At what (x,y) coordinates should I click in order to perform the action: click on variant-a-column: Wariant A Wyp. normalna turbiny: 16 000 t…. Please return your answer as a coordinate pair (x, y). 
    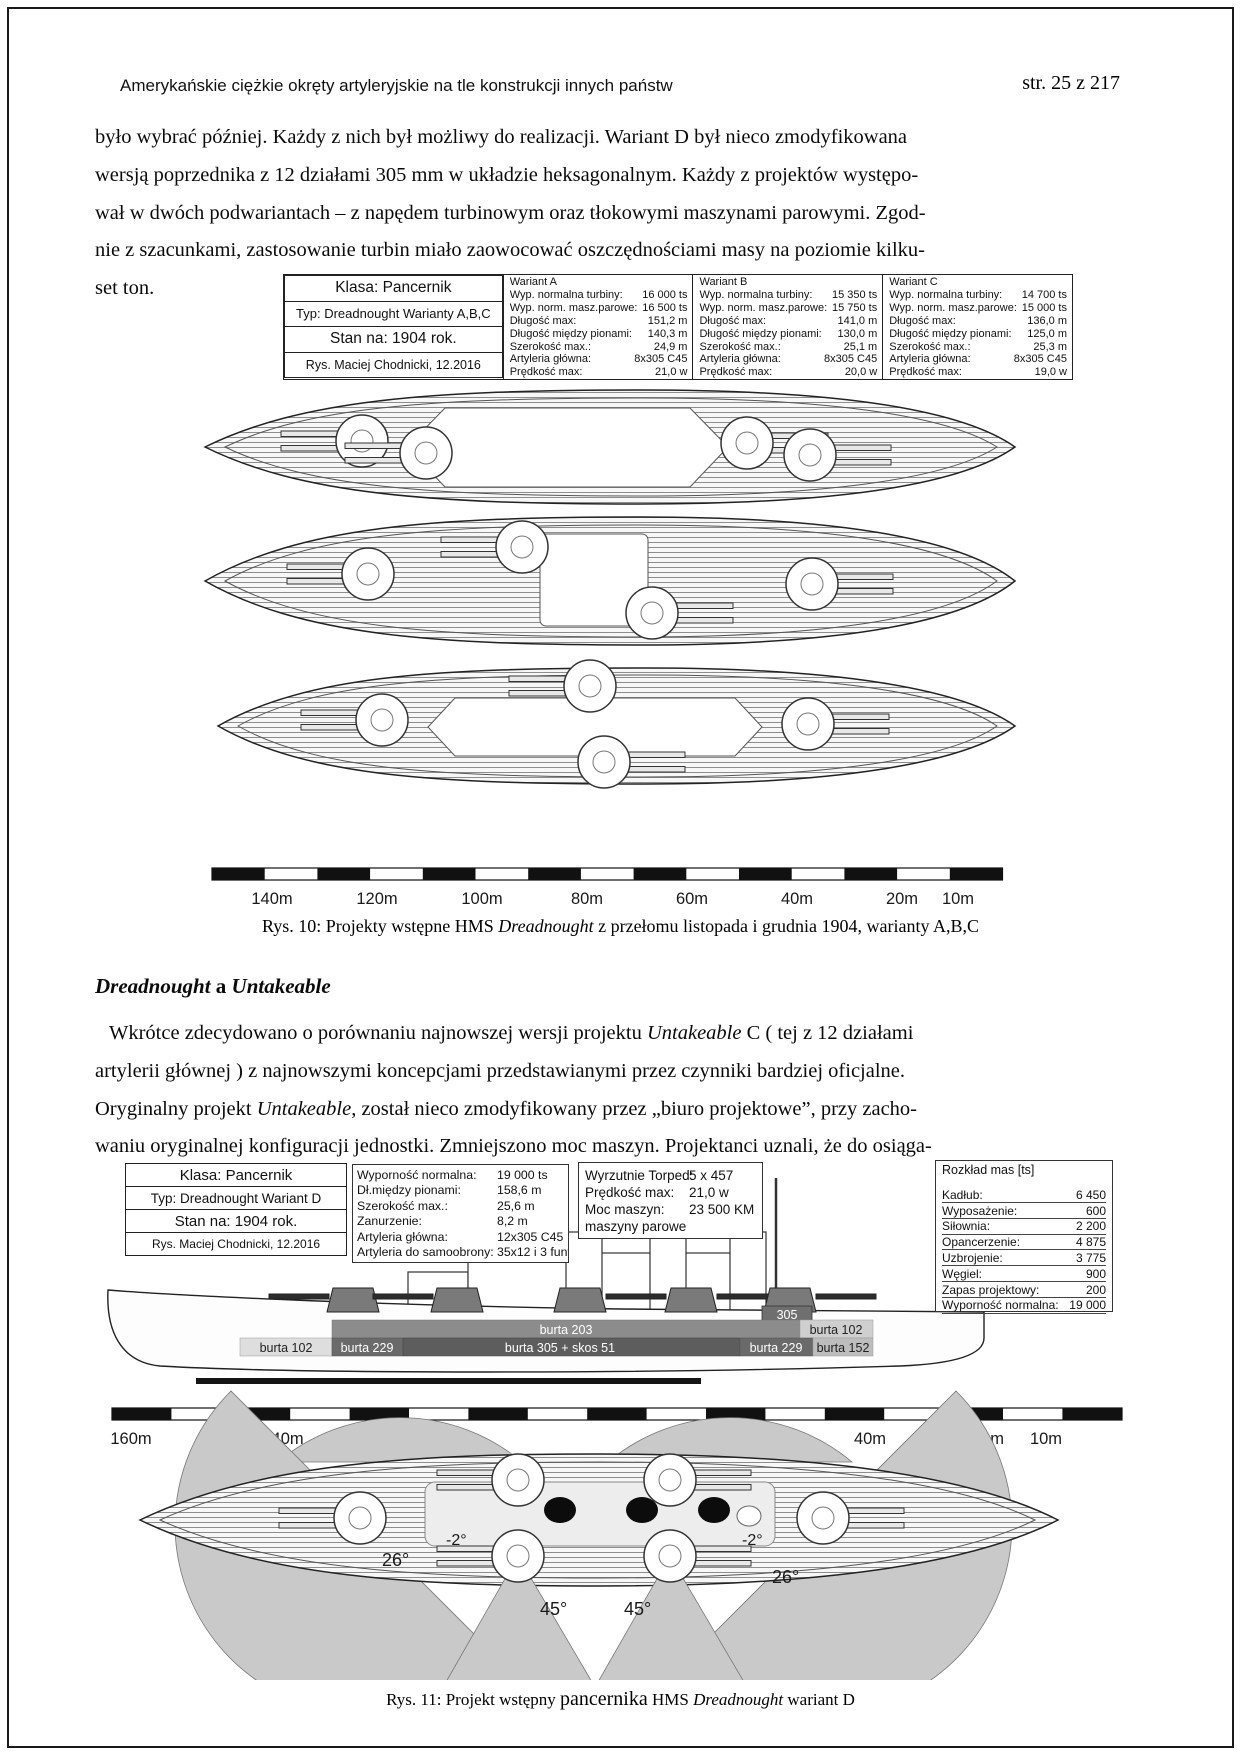
    Looking at the image, I should click on (597, 327).